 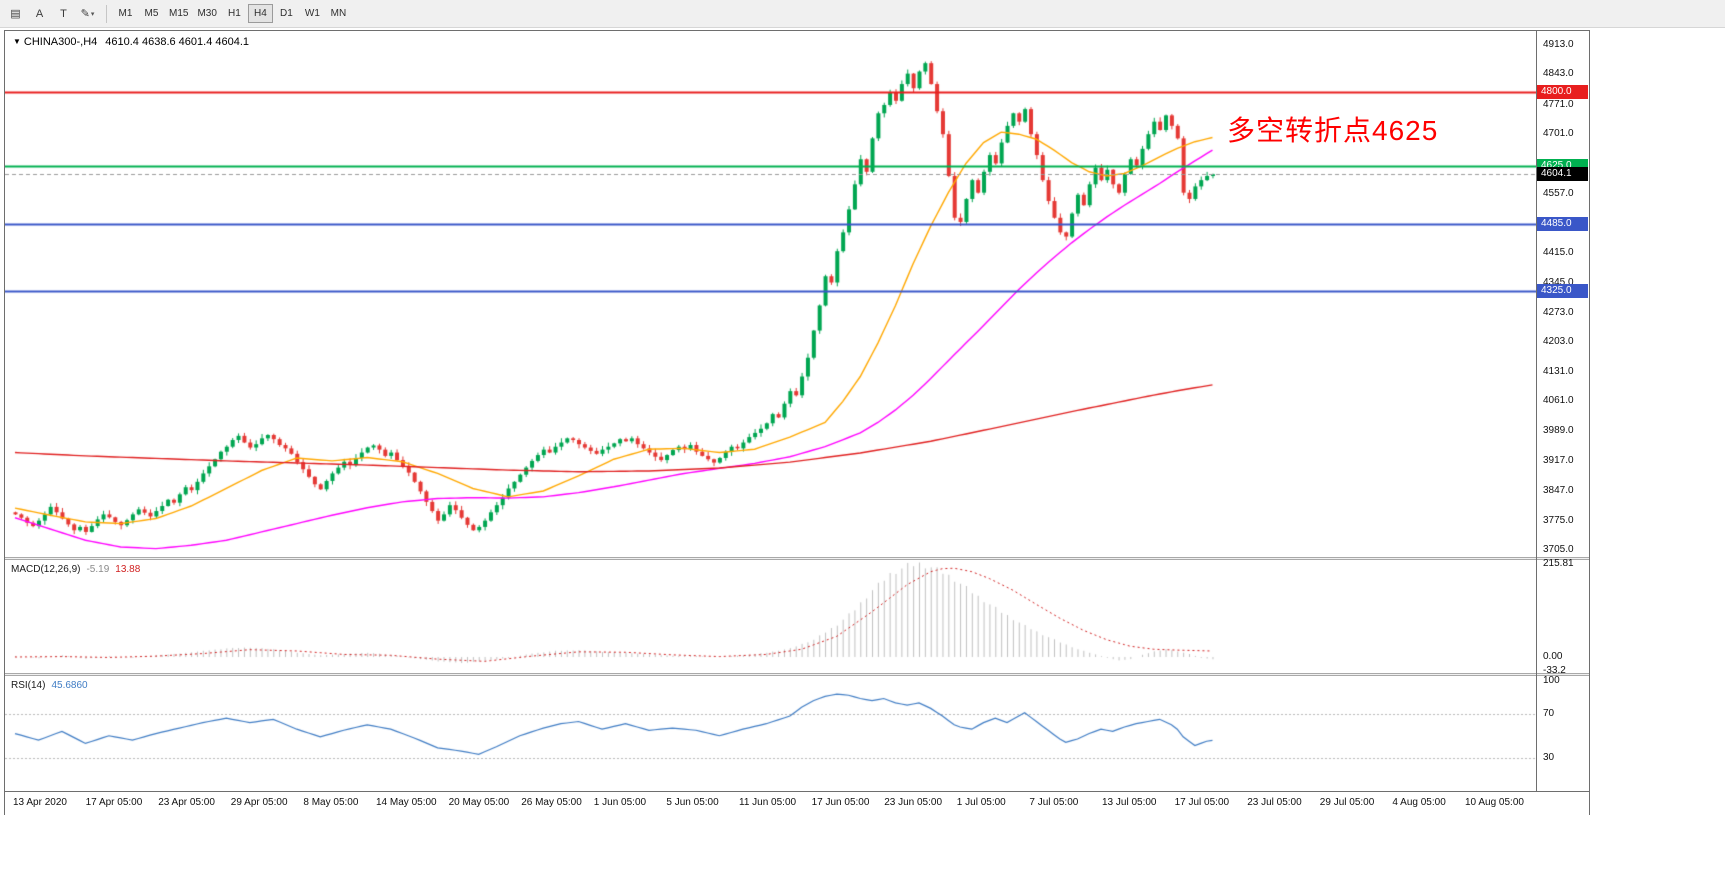 What do you see at coordinates (338, 13) in the screenshot?
I see `timeframe-mn-button: MN` at bounding box center [338, 13].